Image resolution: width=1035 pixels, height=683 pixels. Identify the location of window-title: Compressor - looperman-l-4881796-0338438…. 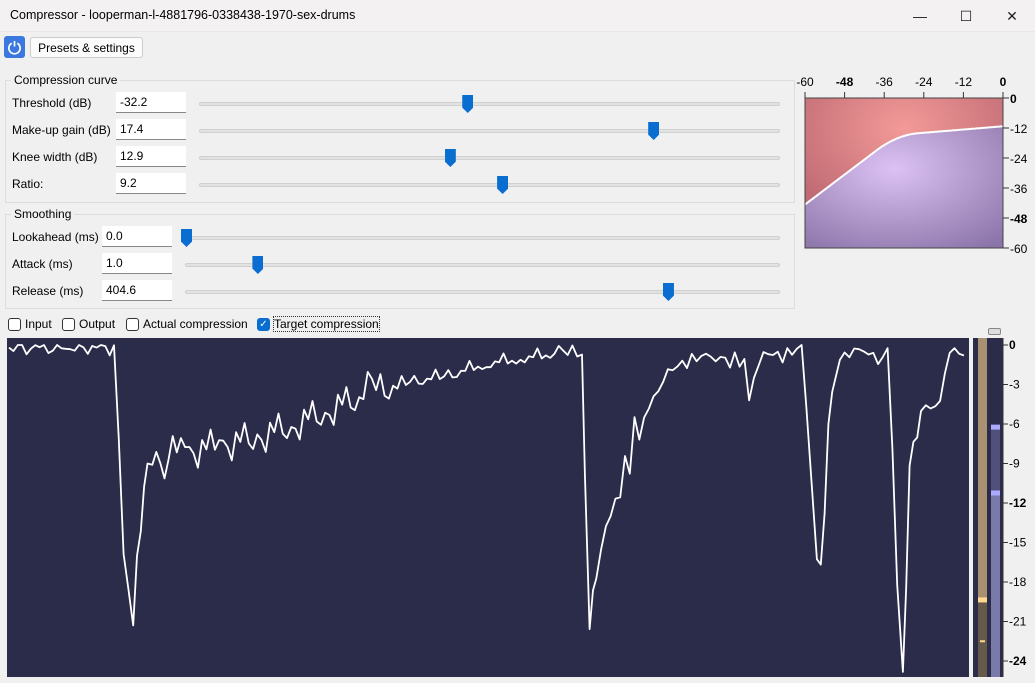
(183, 15).